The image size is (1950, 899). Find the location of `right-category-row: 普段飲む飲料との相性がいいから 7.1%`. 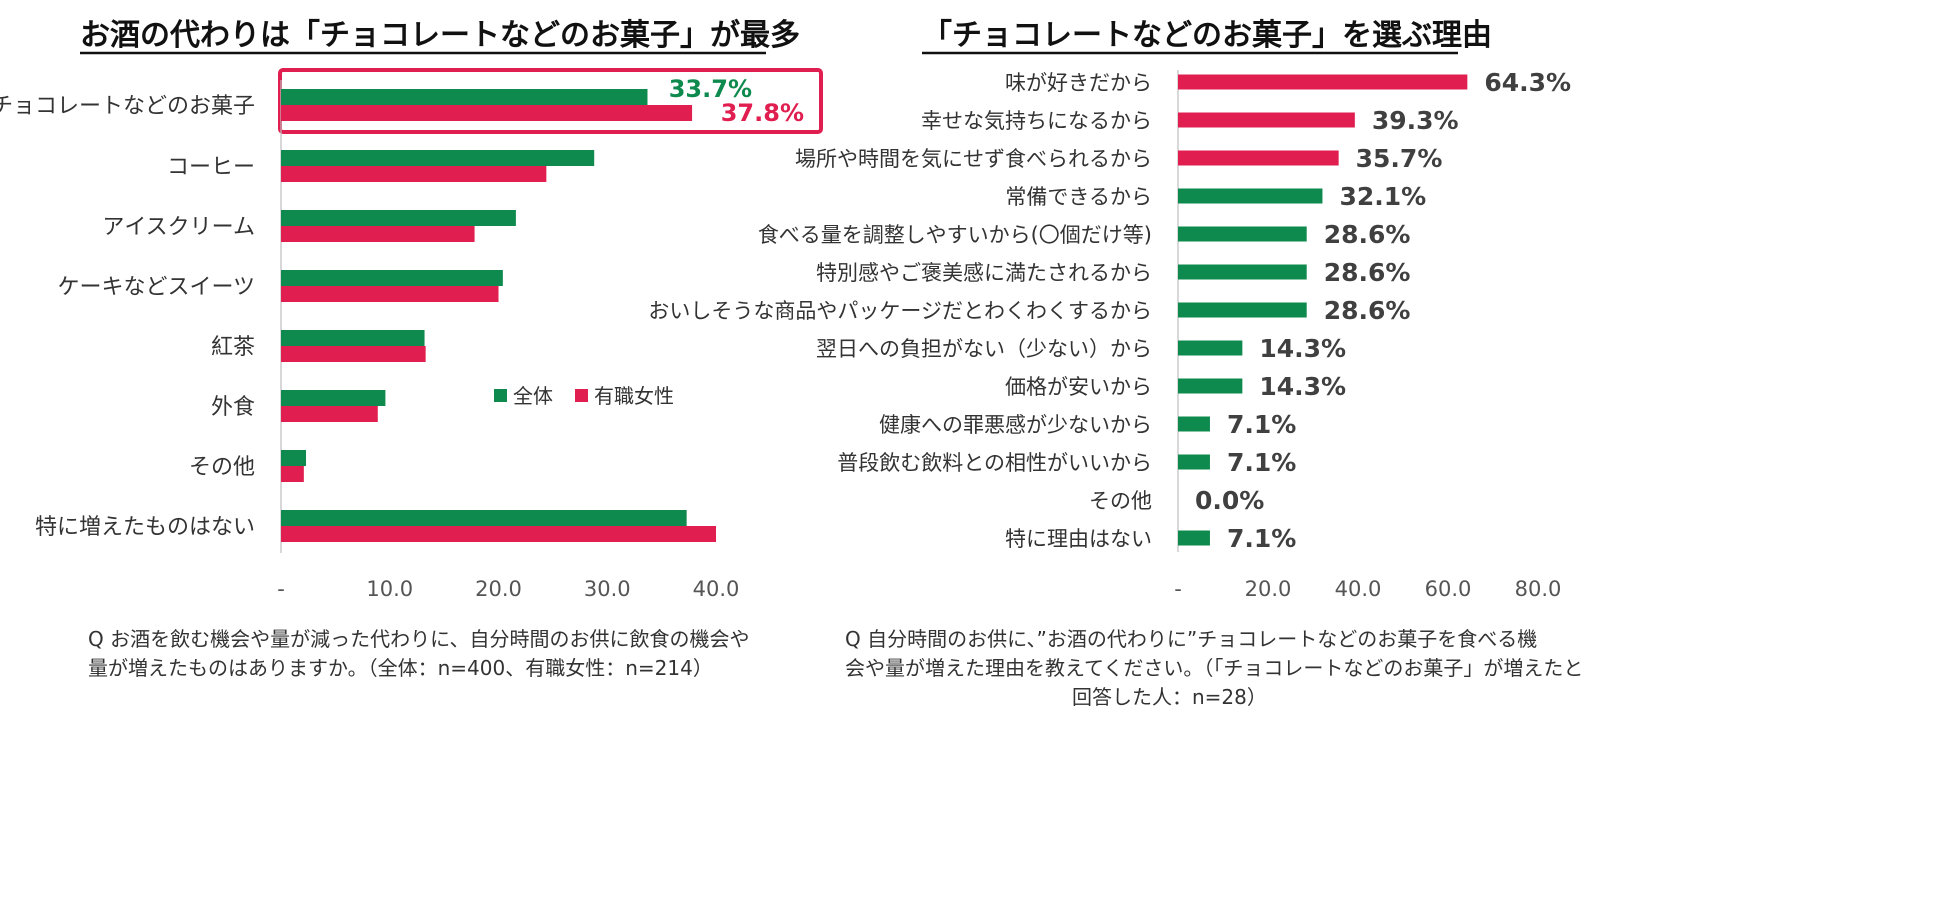

right-category-row: 普段飲む飲料との相性がいいから 7.1% is located at coordinates (1066, 462).